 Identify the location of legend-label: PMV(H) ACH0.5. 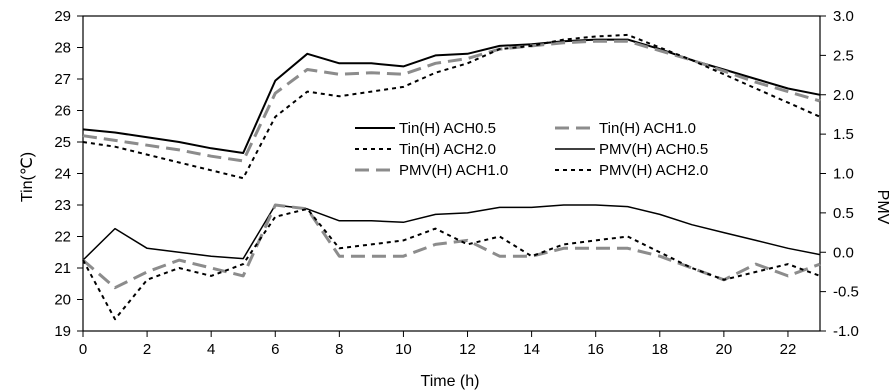
(653, 149).